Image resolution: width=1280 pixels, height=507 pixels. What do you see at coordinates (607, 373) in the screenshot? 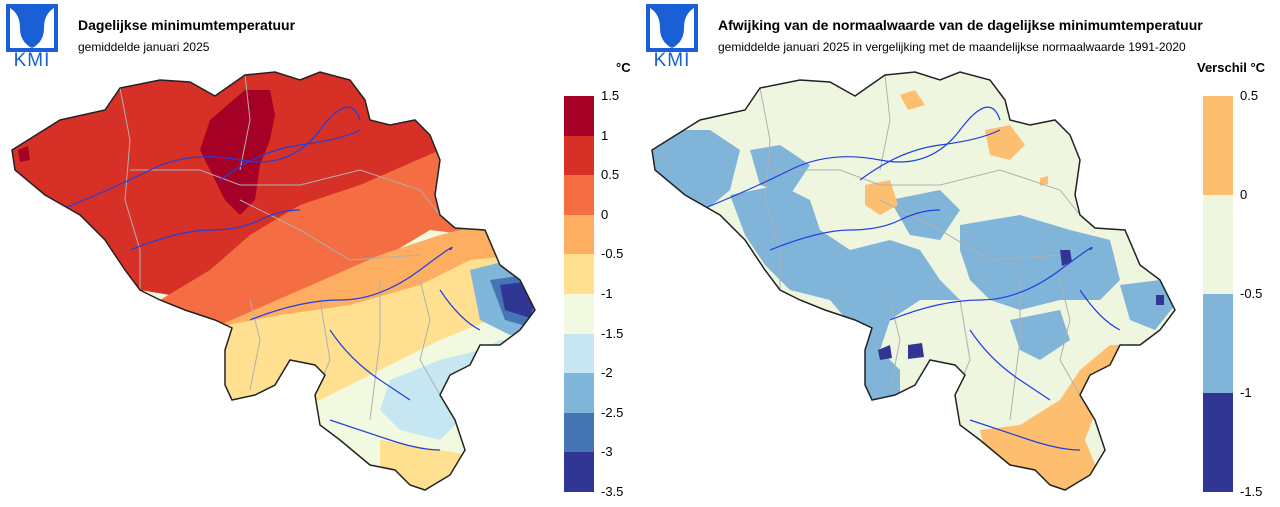
I see `left-legend-tick-label: -2` at bounding box center [607, 373].